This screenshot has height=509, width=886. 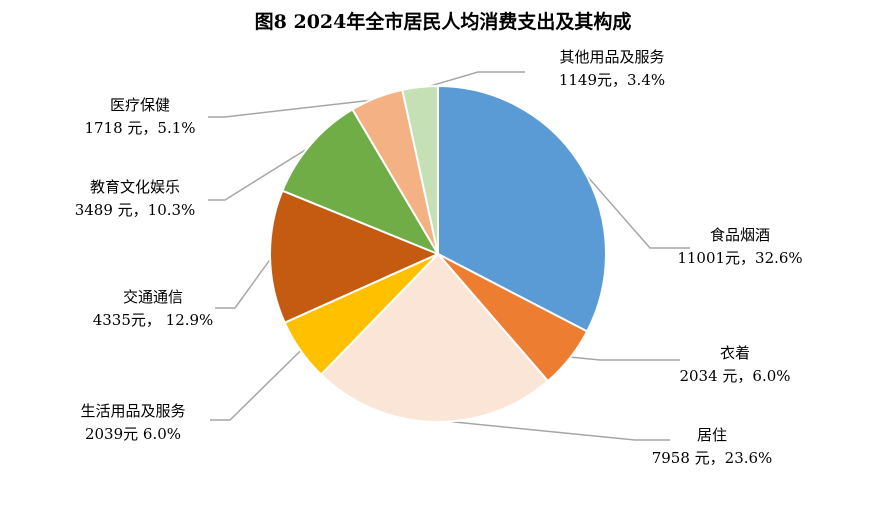 I want to click on slice-value-label: 7958 元，23.6%, so click(x=712, y=458).